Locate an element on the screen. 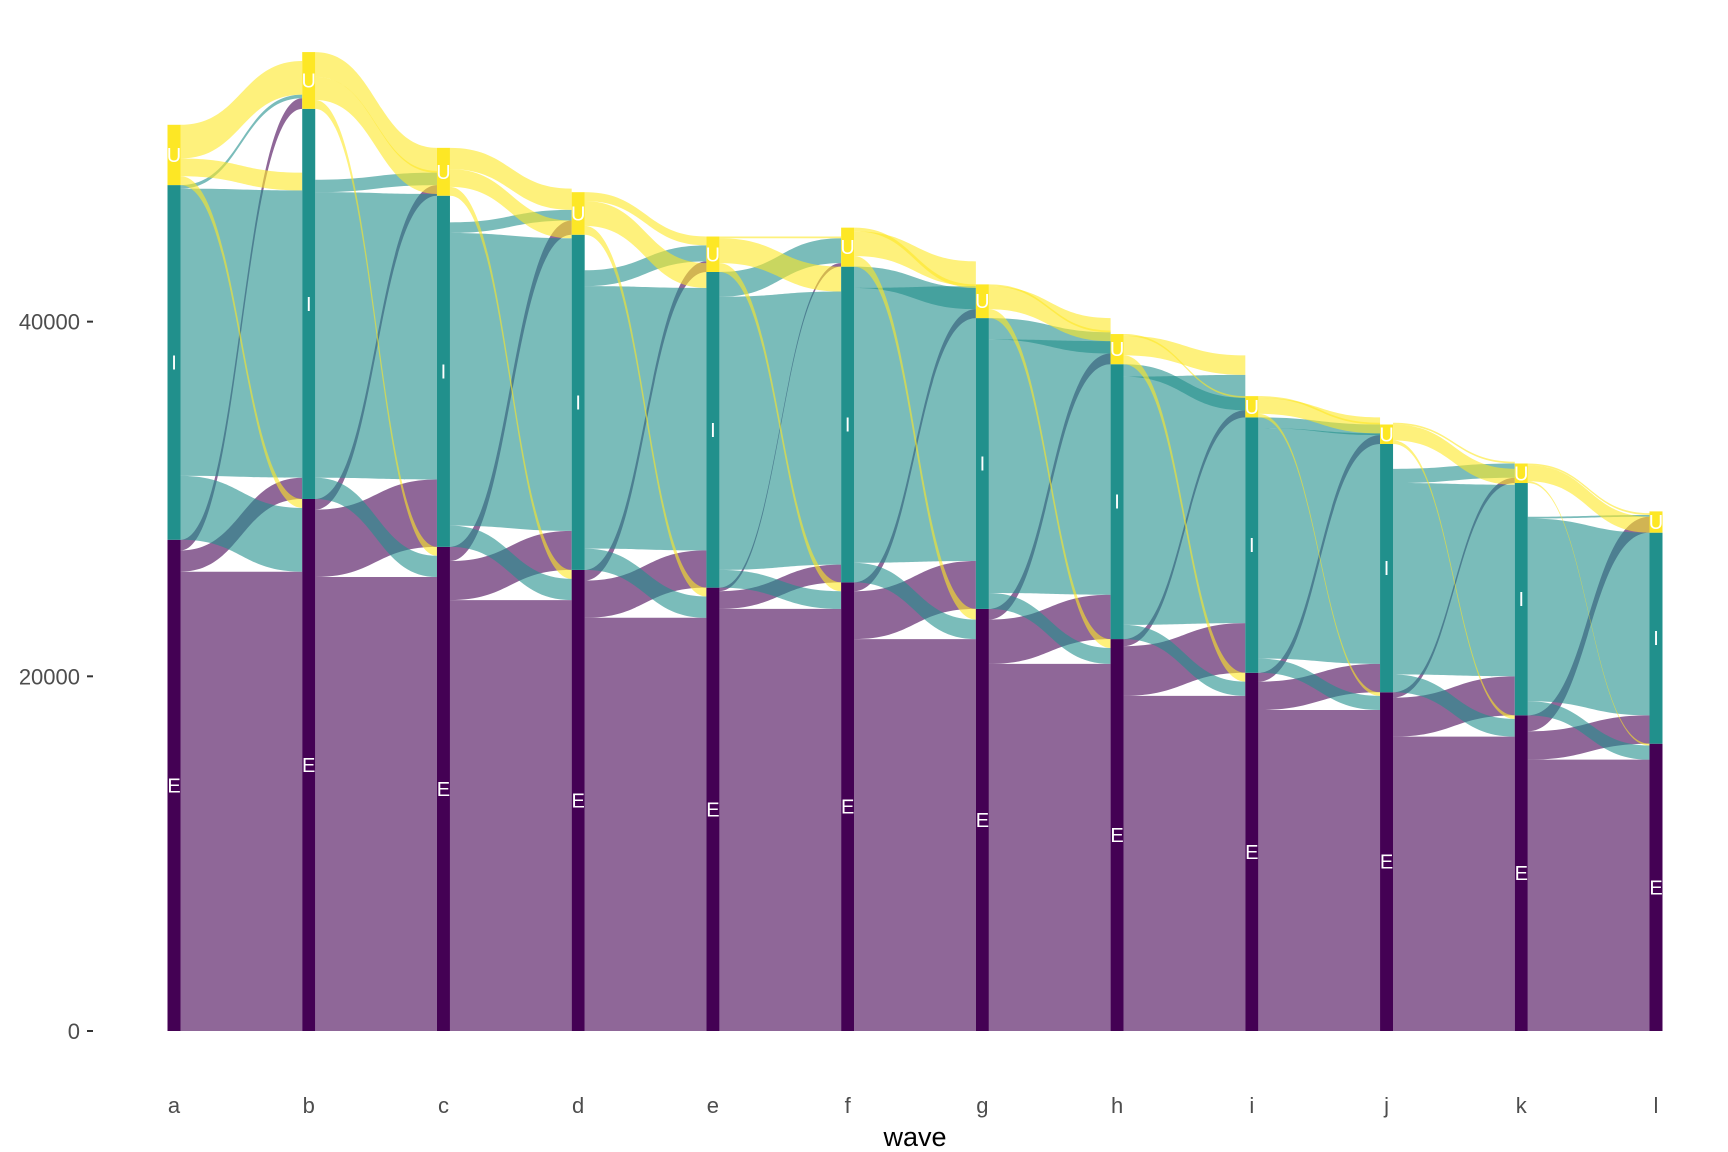 Image resolution: width=1728 pixels, height=1152 pixels. stratum-label-j-U: U is located at coordinates (1386, 435).